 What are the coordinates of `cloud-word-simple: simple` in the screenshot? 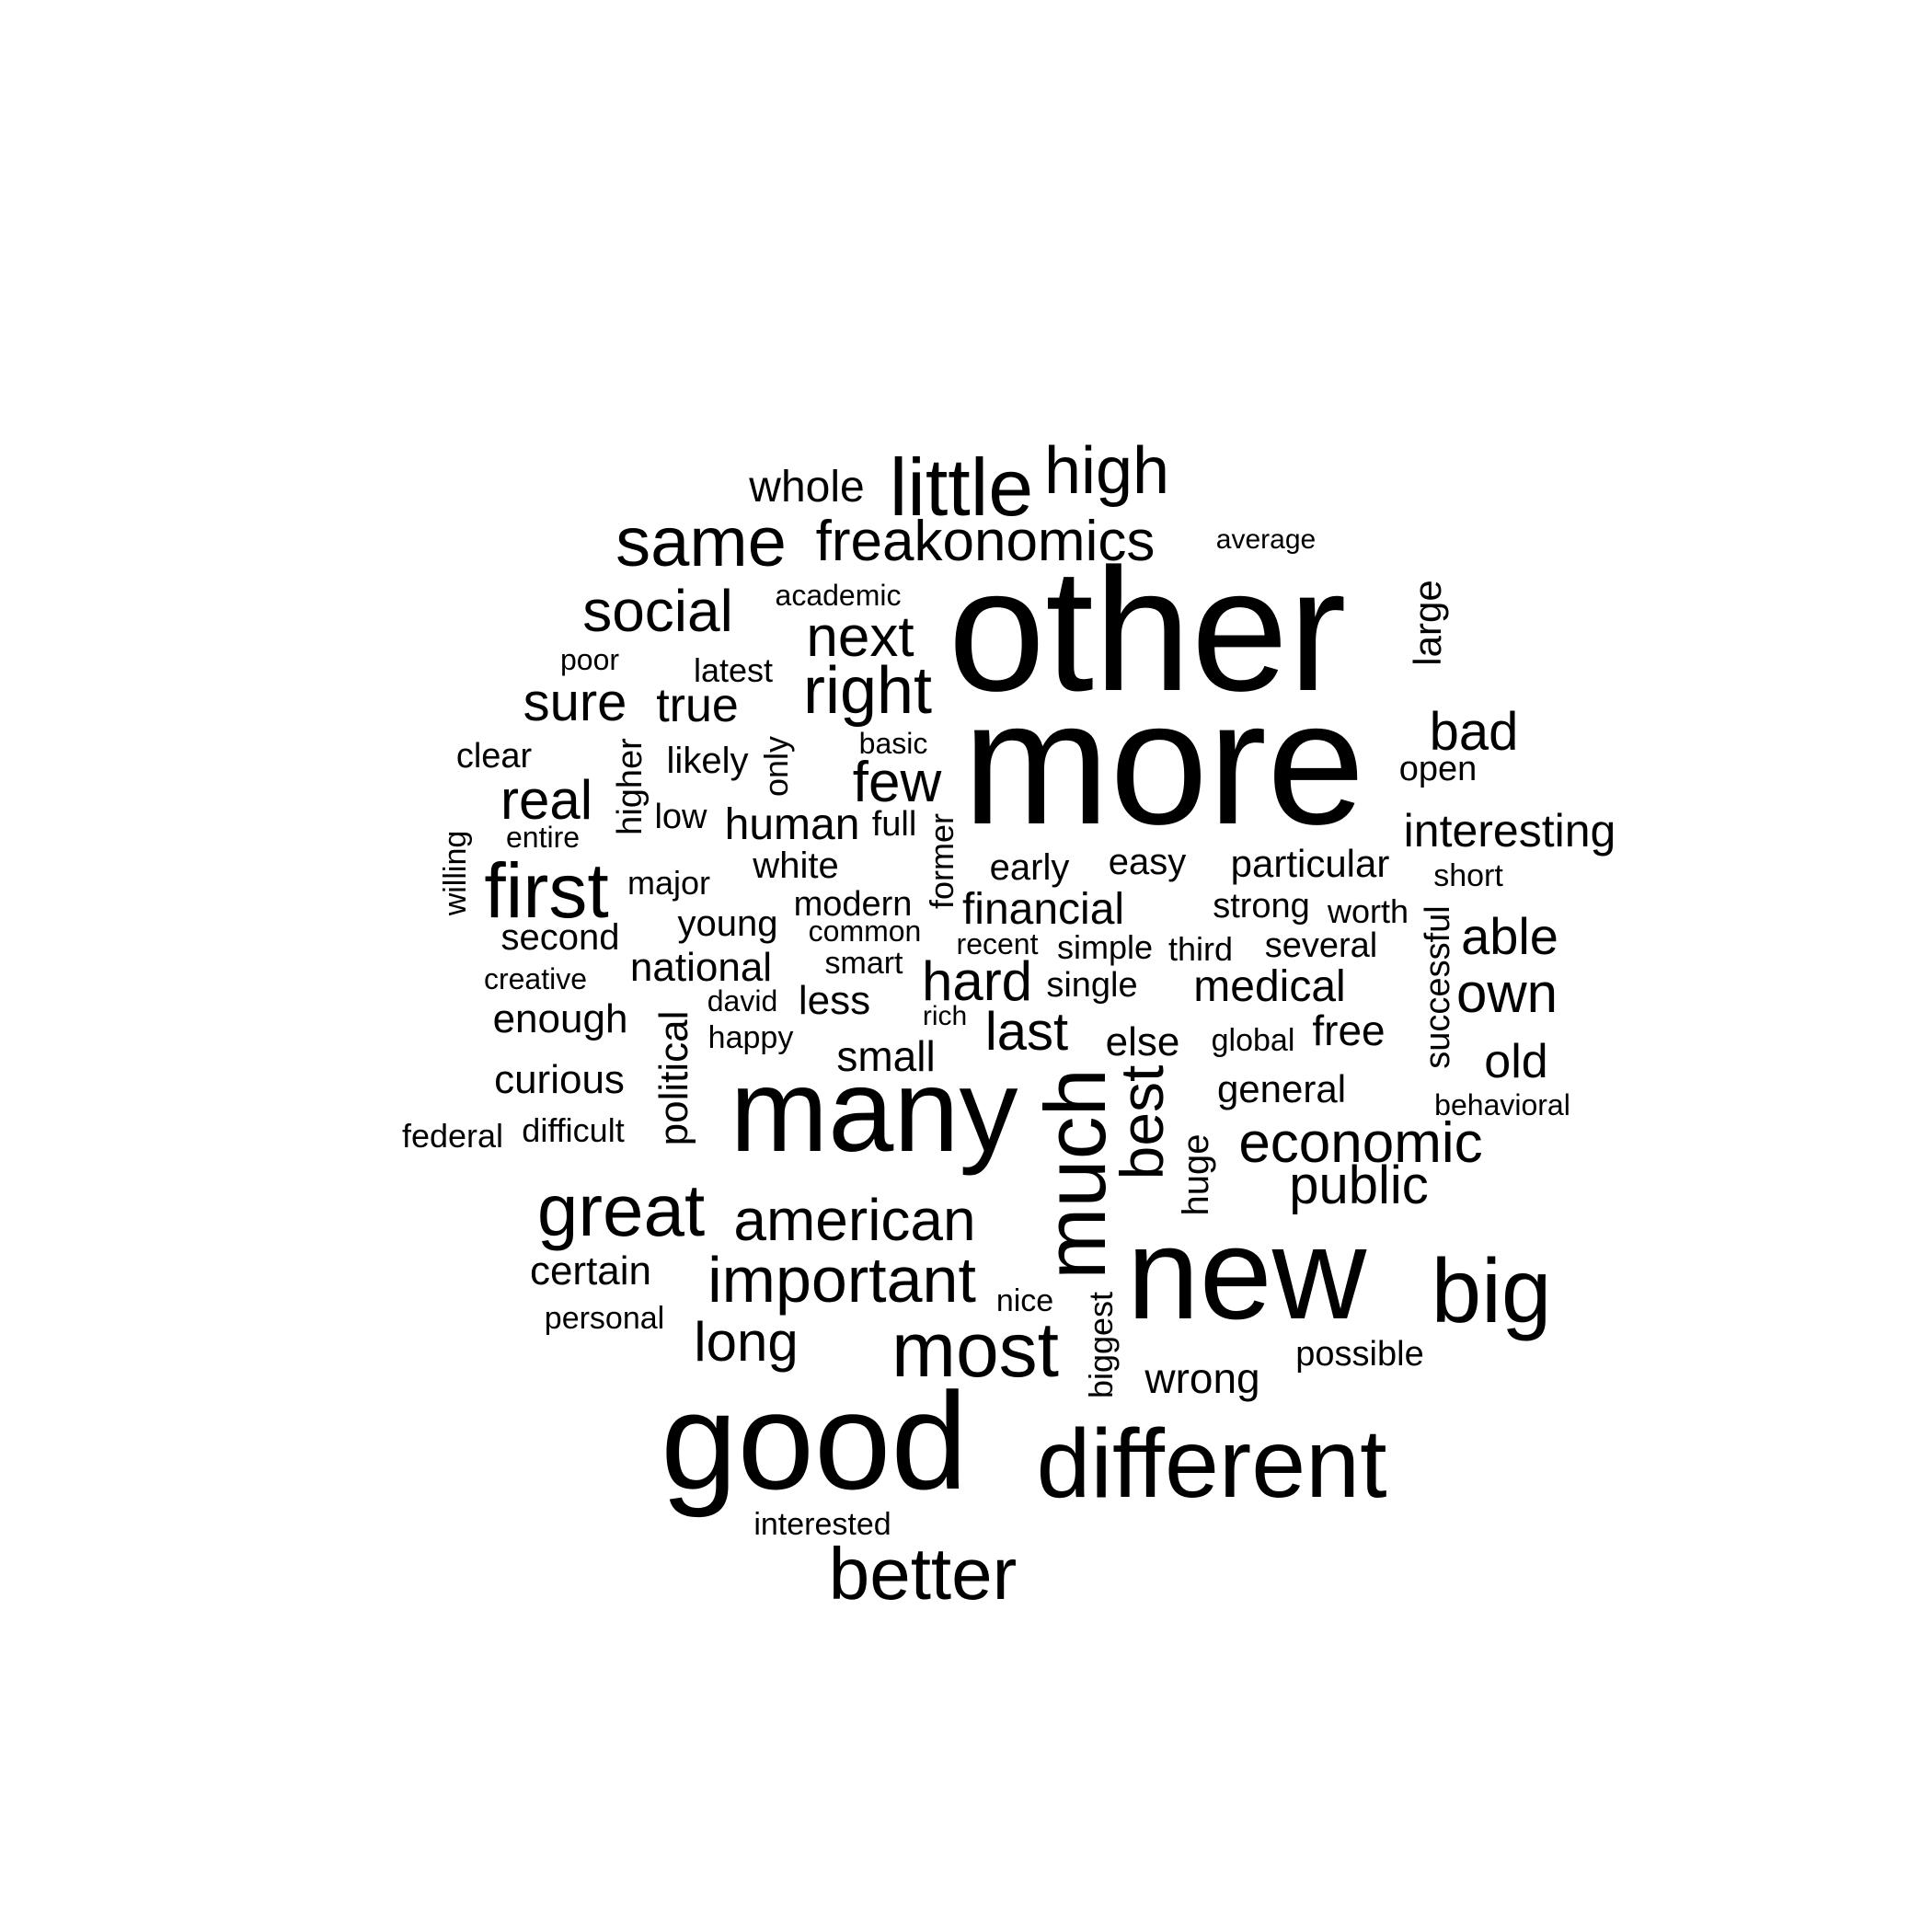 It's located at (1105, 947).